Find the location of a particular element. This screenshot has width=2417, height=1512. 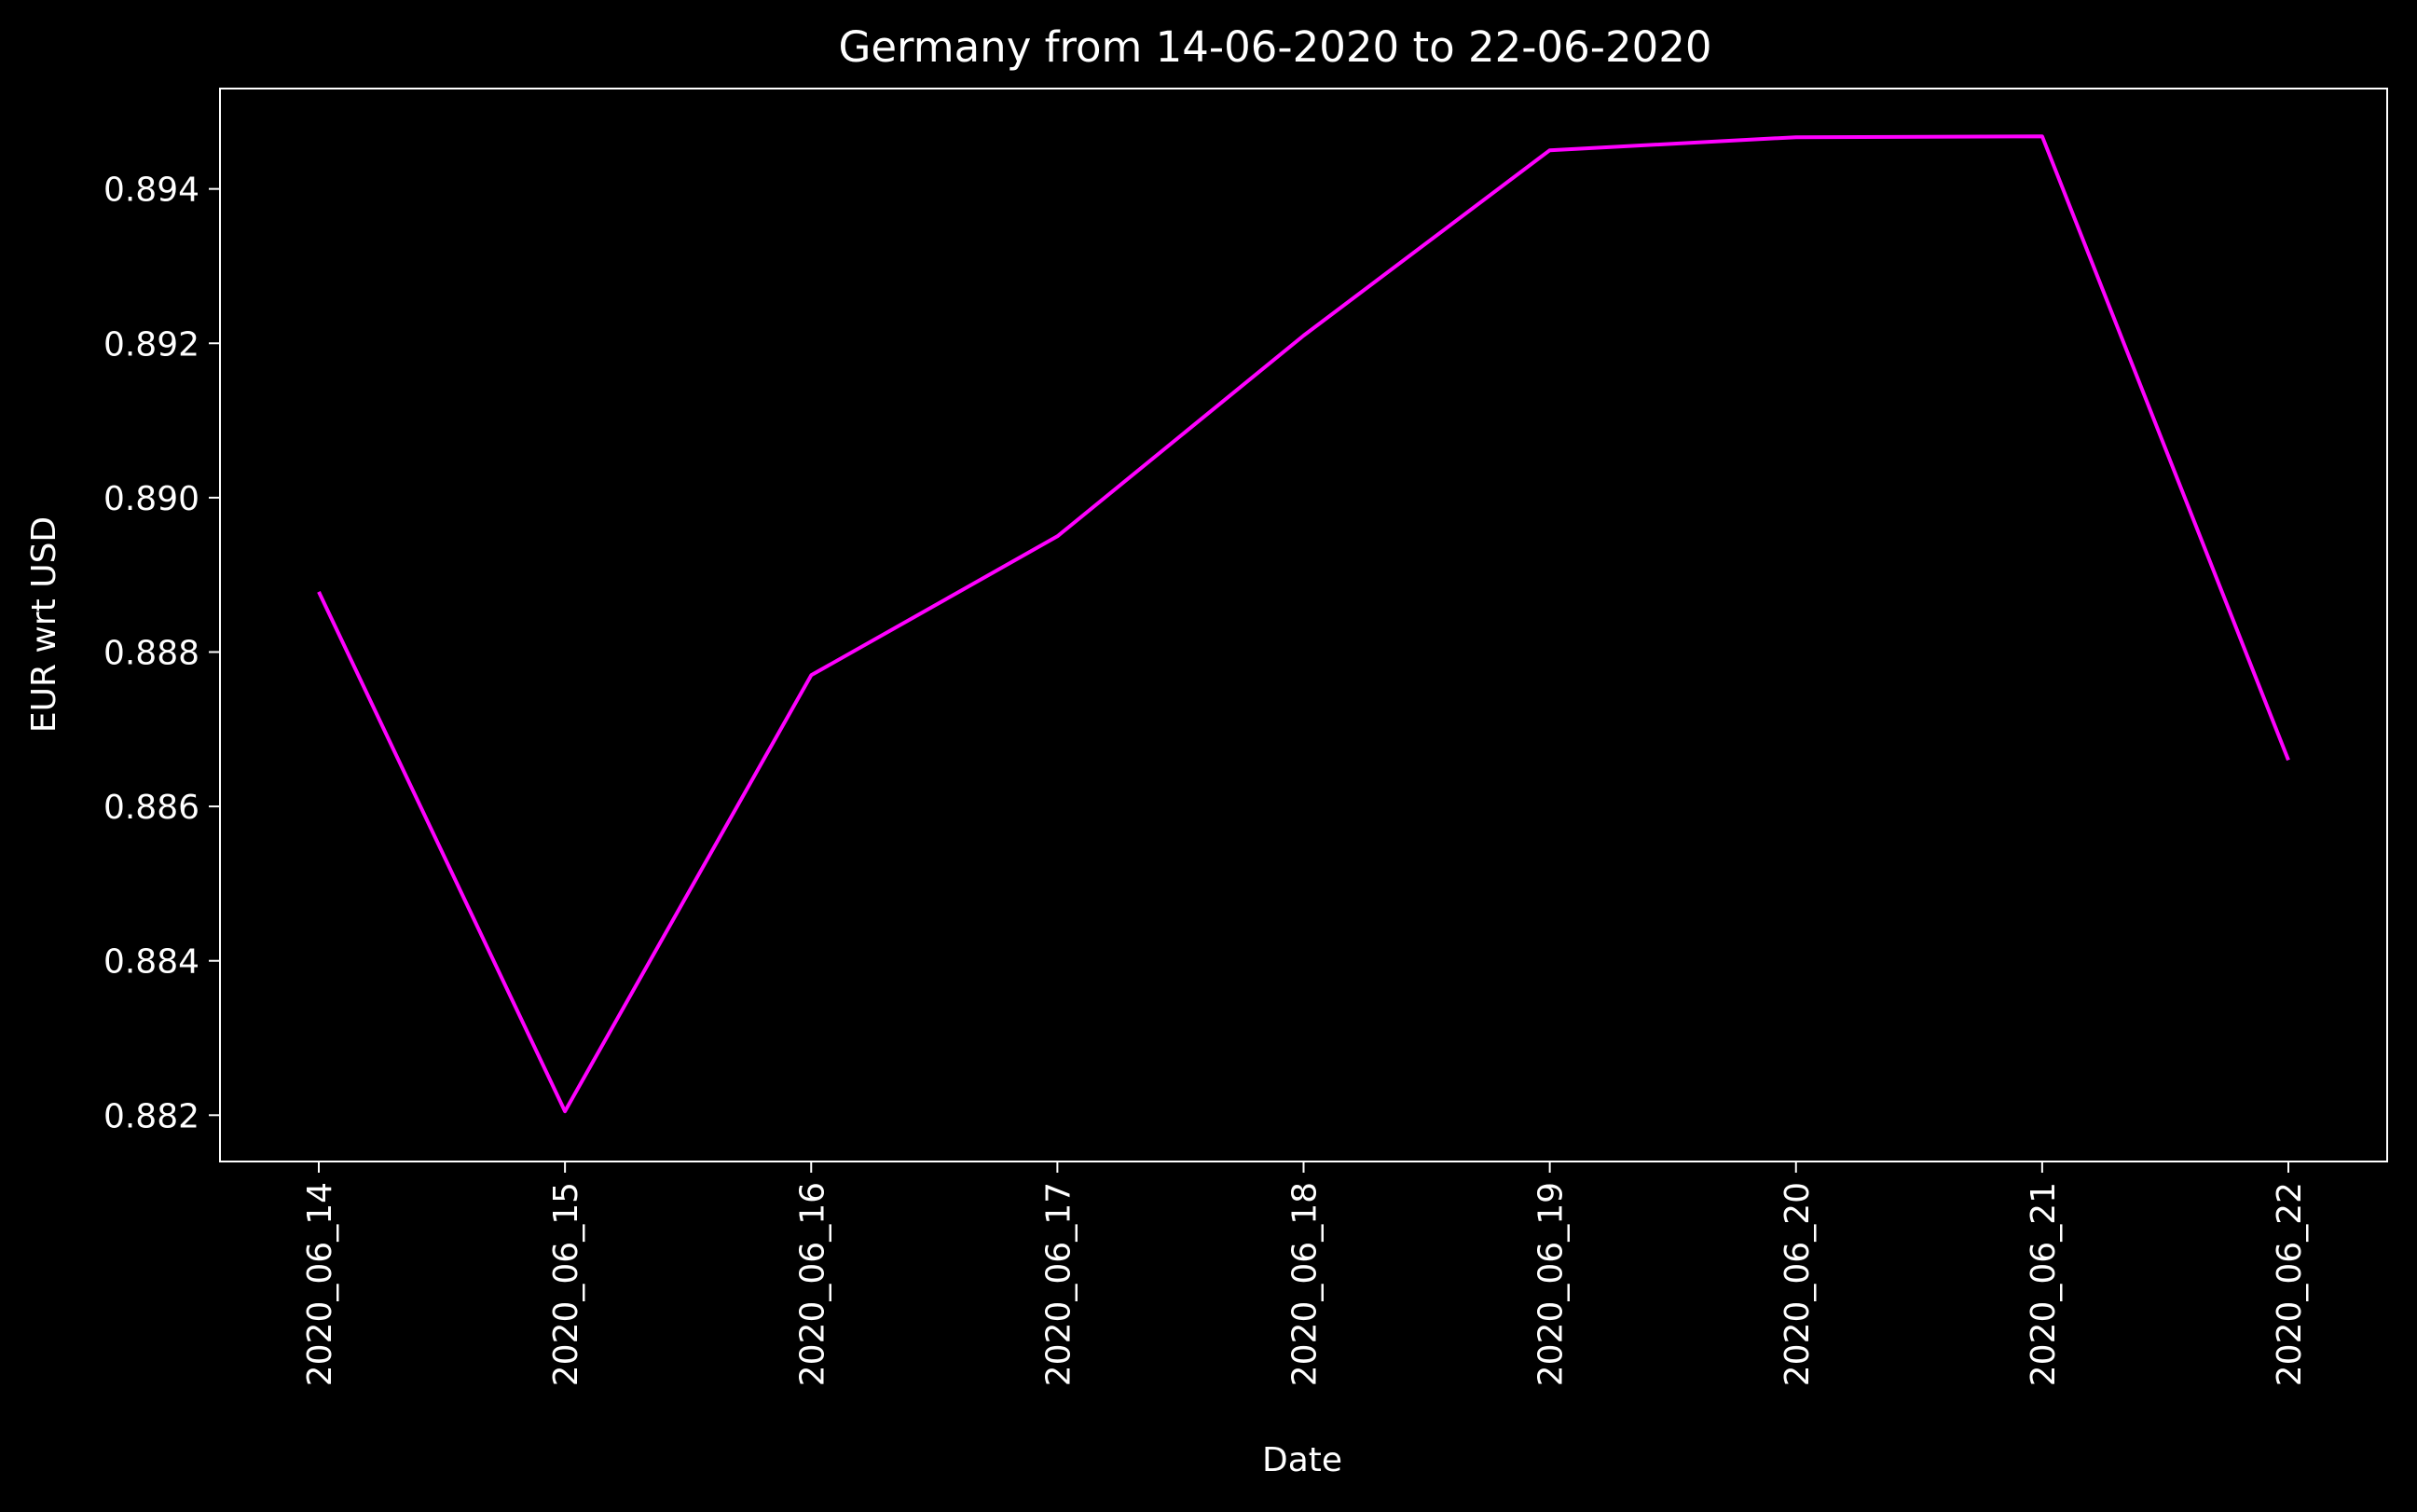

x-tick-label: 2020_06_18 is located at coordinates (1305, 1284).